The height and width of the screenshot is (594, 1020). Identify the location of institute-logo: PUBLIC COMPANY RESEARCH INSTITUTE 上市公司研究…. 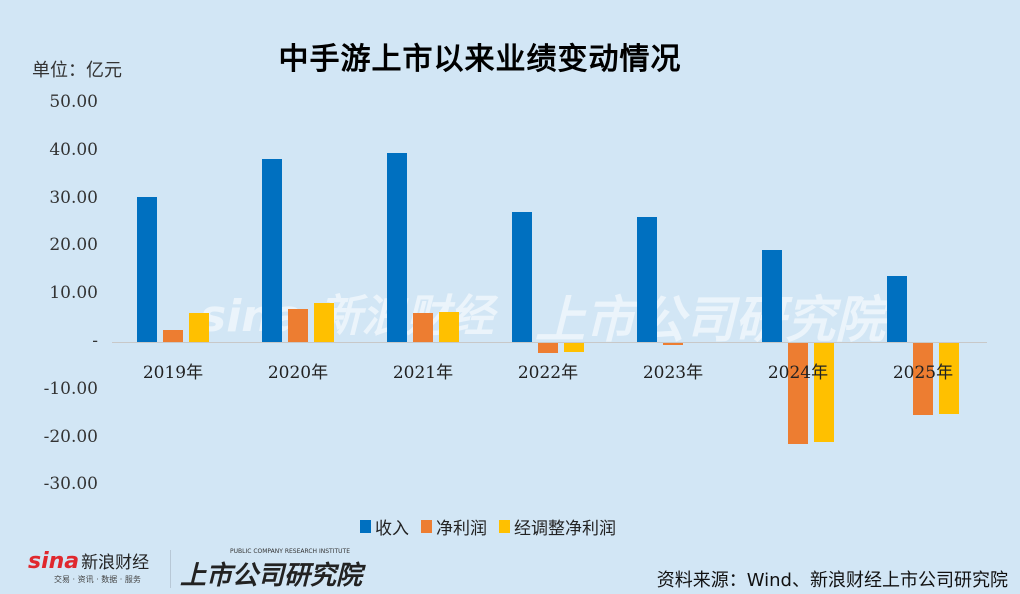
(271, 569).